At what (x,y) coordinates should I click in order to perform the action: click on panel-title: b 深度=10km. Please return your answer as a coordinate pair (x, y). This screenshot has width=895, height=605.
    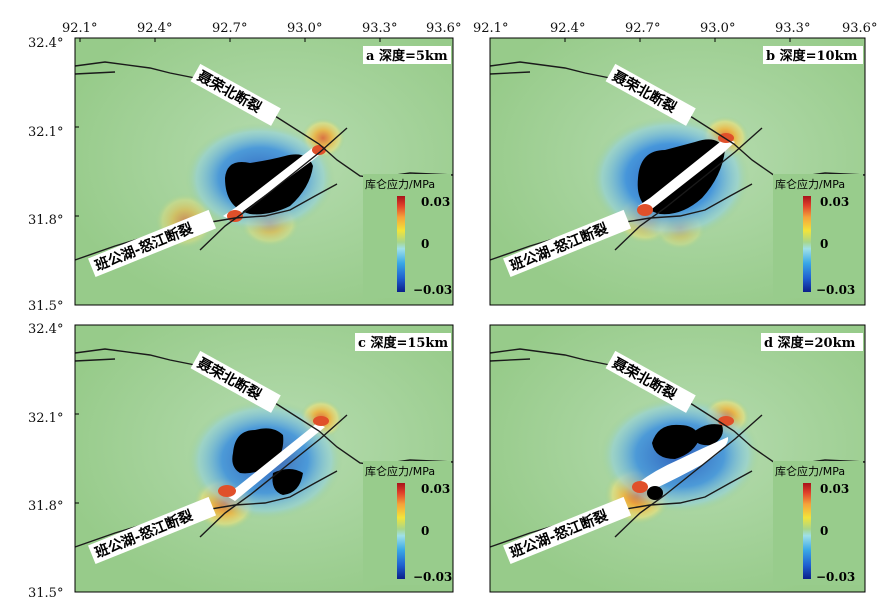
    Looking at the image, I should click on (812, 56).